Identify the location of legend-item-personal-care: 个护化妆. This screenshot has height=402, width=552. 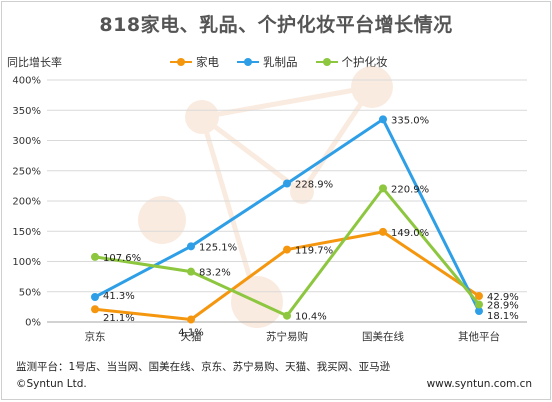
(351, 62).